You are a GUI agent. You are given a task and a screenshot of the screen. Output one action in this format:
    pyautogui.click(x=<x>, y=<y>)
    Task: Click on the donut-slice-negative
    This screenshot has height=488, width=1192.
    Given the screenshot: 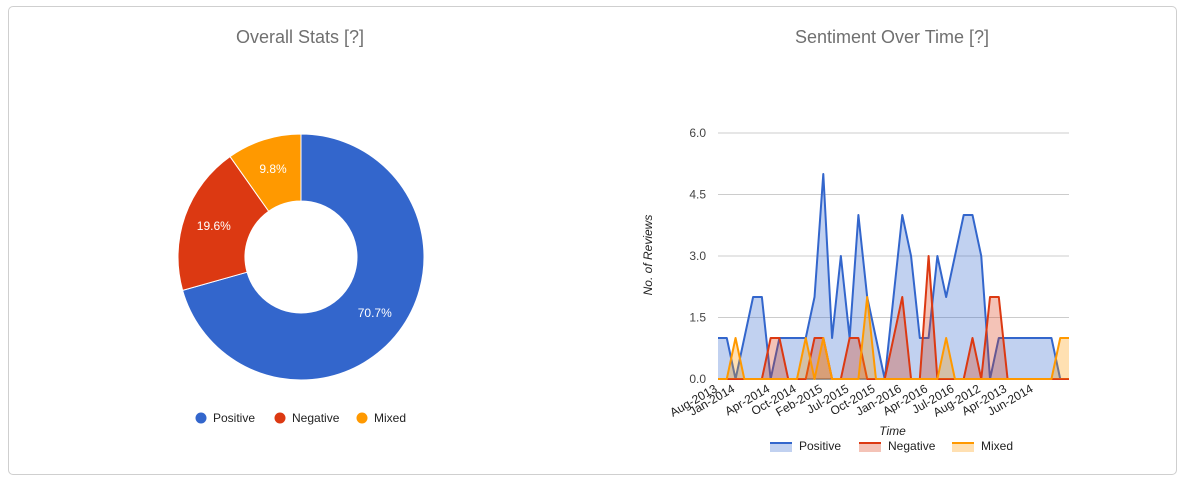 What is the action you would take?
    pyautogui.click(x=223, y=223)
    